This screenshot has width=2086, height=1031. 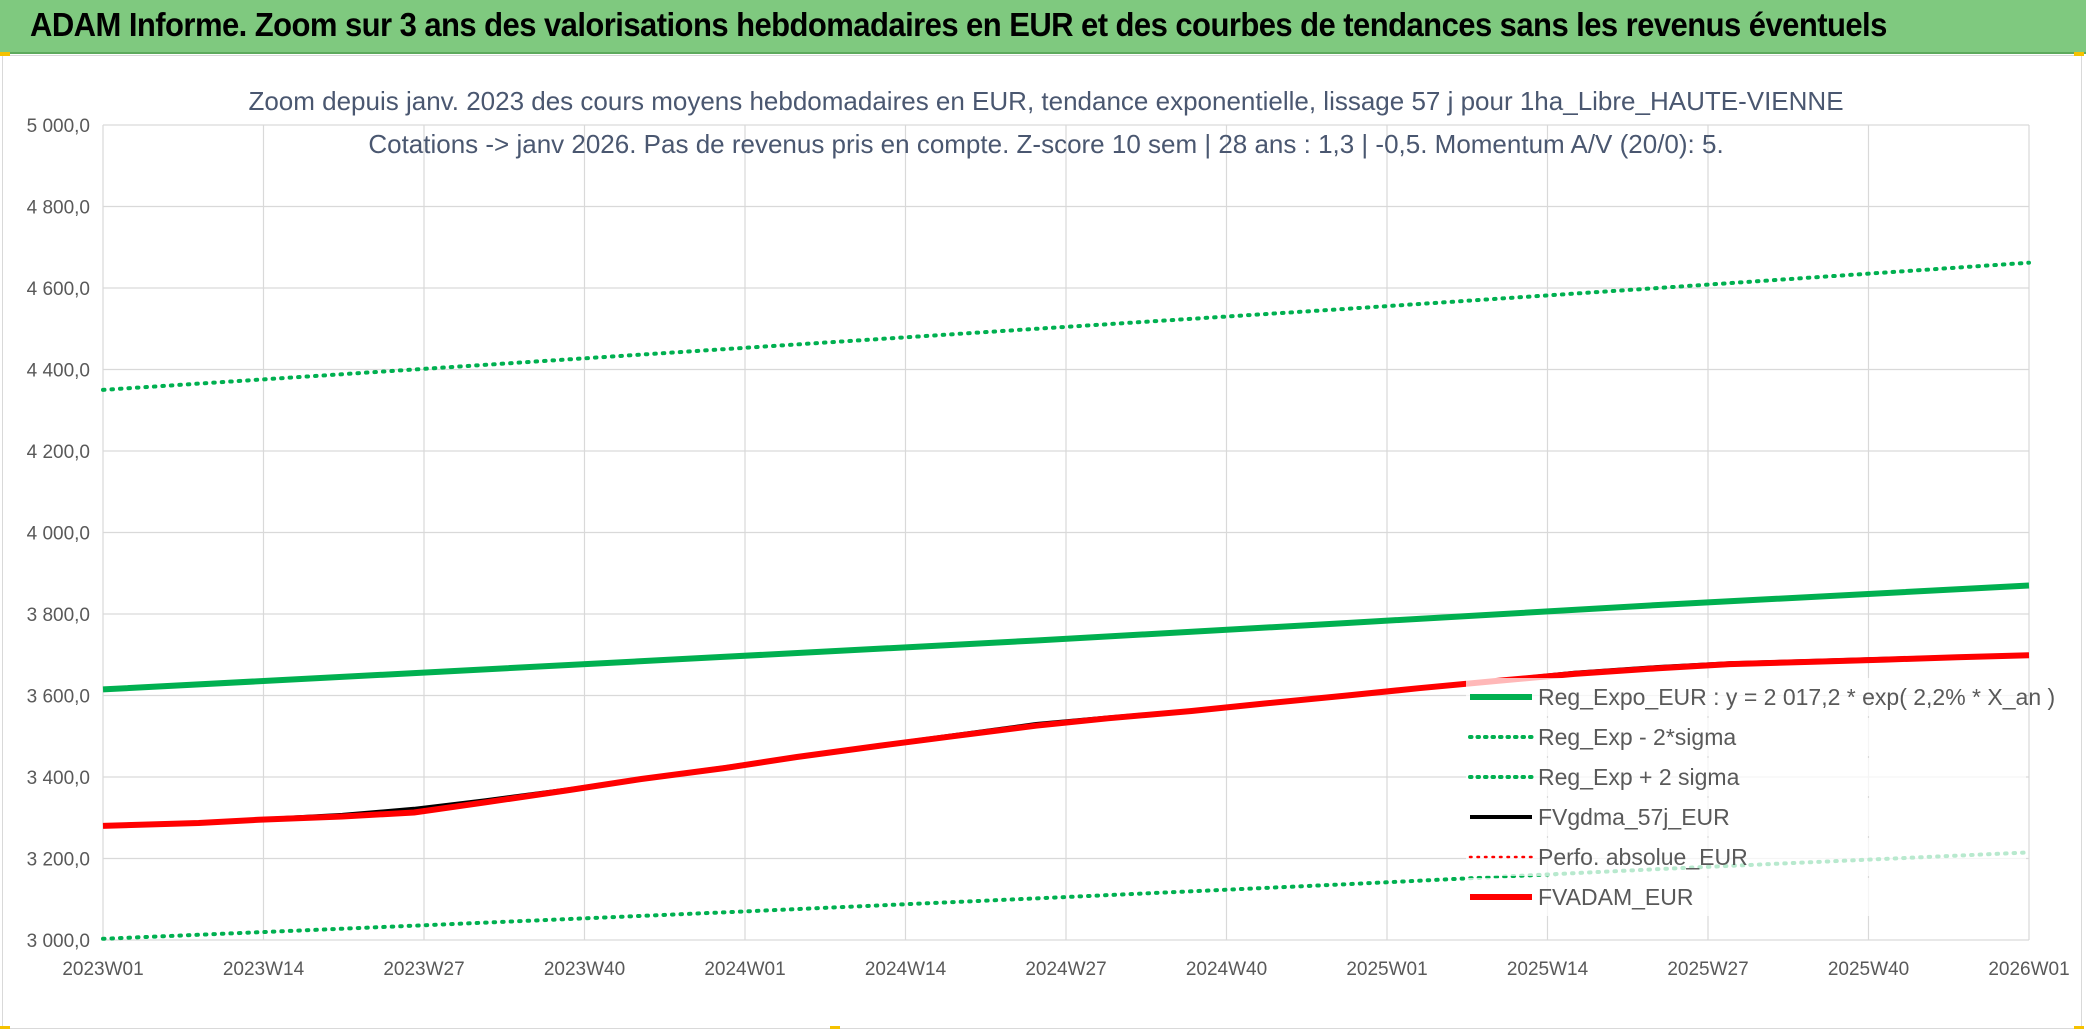 What do you see at coordinates (58, 860) in the screenshot?
I see `y-tick-label: 3 200,0` at bounding box center [58, 860].